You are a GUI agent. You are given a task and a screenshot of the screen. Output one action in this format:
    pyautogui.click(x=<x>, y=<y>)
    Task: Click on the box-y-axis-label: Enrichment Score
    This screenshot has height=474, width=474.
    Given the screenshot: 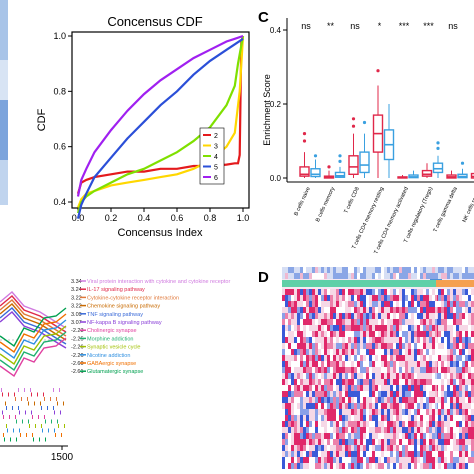 What is the action you would take?
    pyautogui.click(x=267, y=110)
    